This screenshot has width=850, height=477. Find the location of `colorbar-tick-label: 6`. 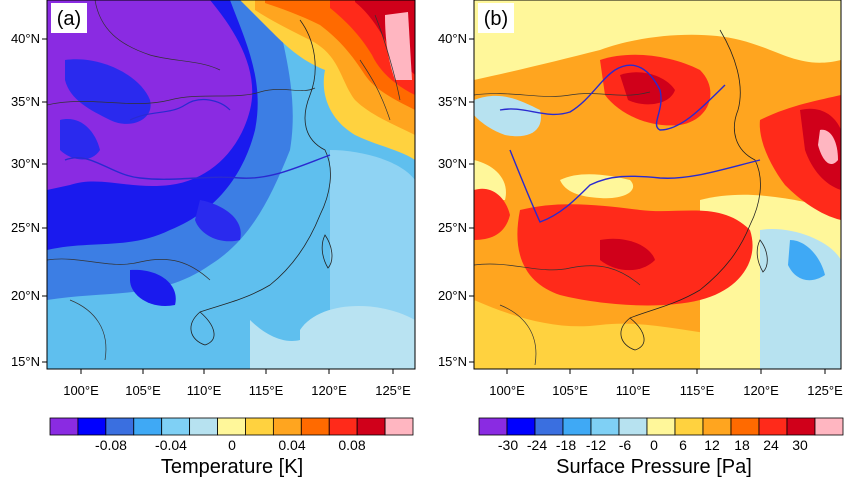

colorbar-tick-label: 6 is located at coordinates (683, 445).